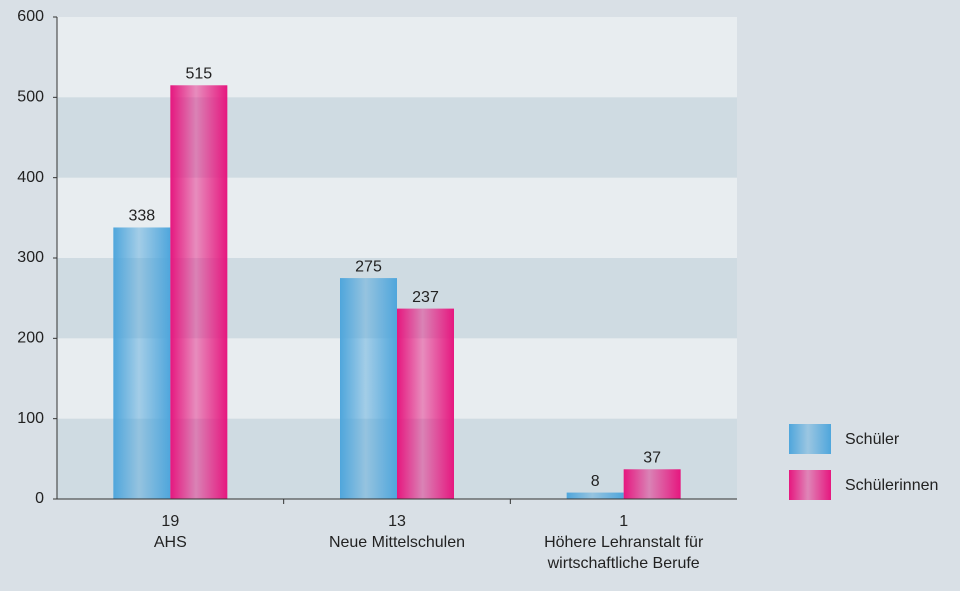  I want to click on value-label: 515, so click(198, 74).